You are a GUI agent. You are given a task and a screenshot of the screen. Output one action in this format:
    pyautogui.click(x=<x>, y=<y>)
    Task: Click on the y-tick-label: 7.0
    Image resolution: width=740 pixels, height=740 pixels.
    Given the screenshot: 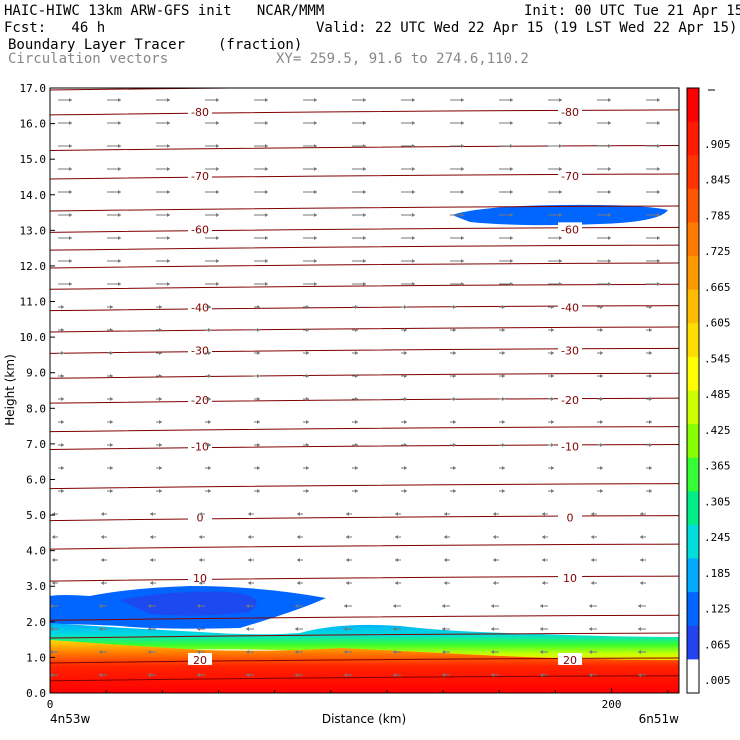 What is the action you would take?
    pyautogui.click(x=36, y=444)
    